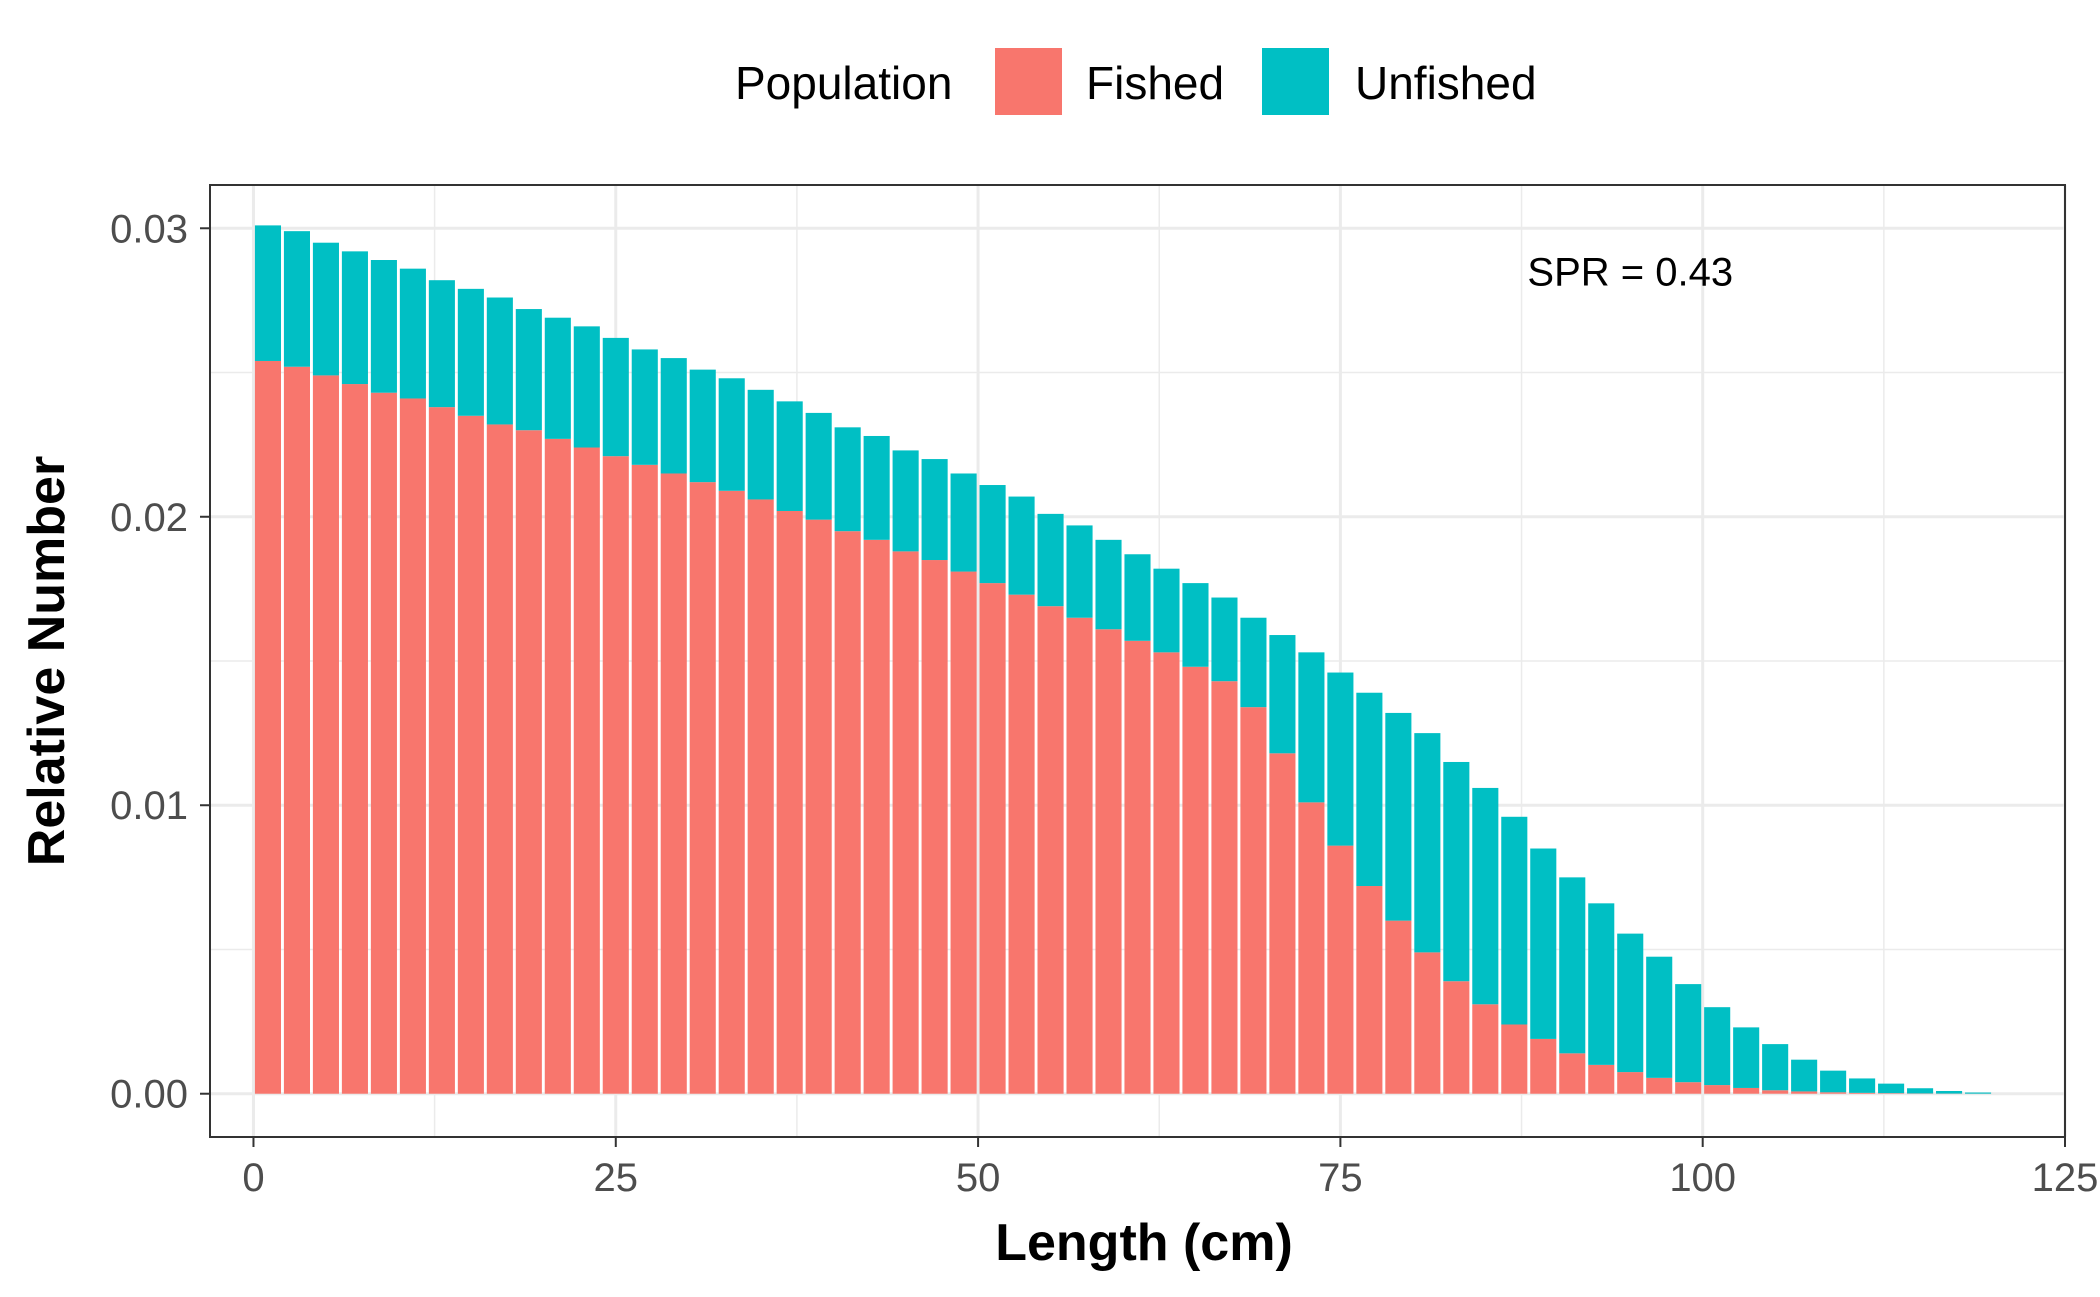 This screenshot has width=2100, height=1297. Describe the element at coordinates (149, 1095) in the screenshot. I see `y-tick-label: 0.00` at that location.